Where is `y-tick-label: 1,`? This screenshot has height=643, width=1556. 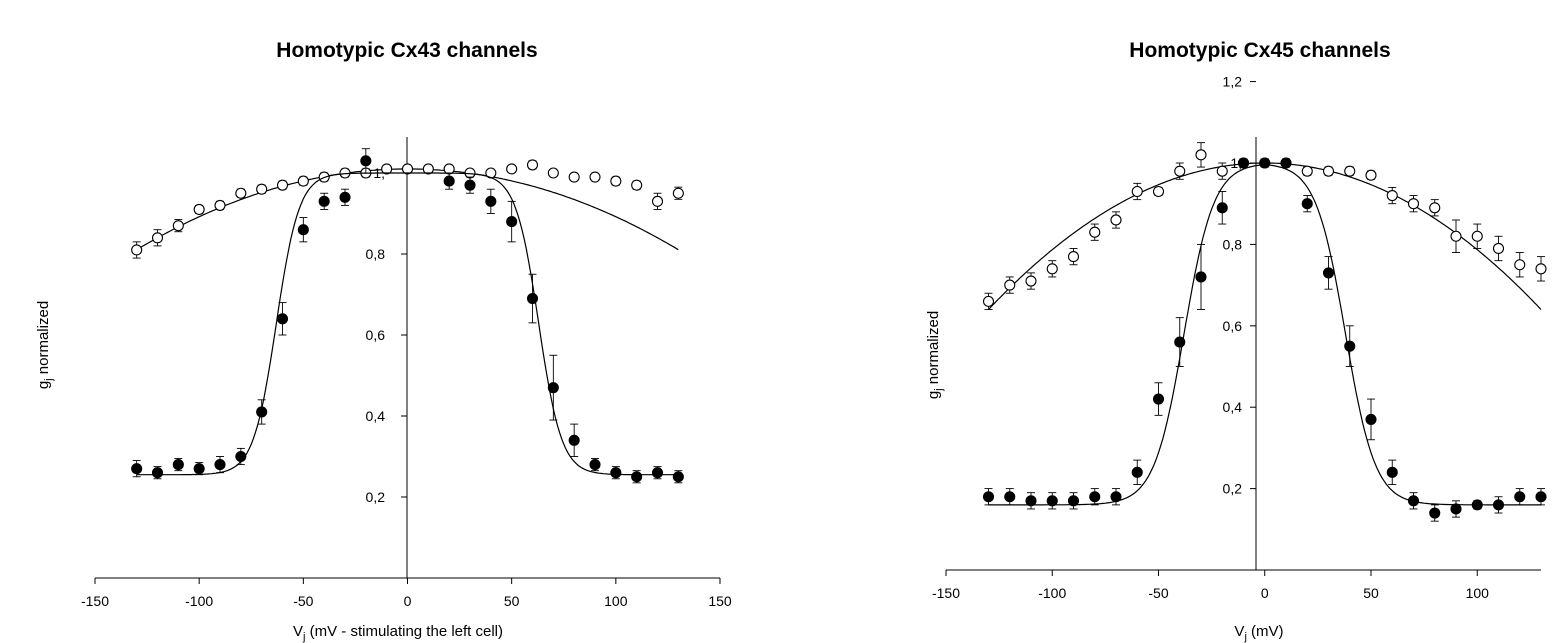 y-tick-label: 1, is located at coordinates (1236, 163).